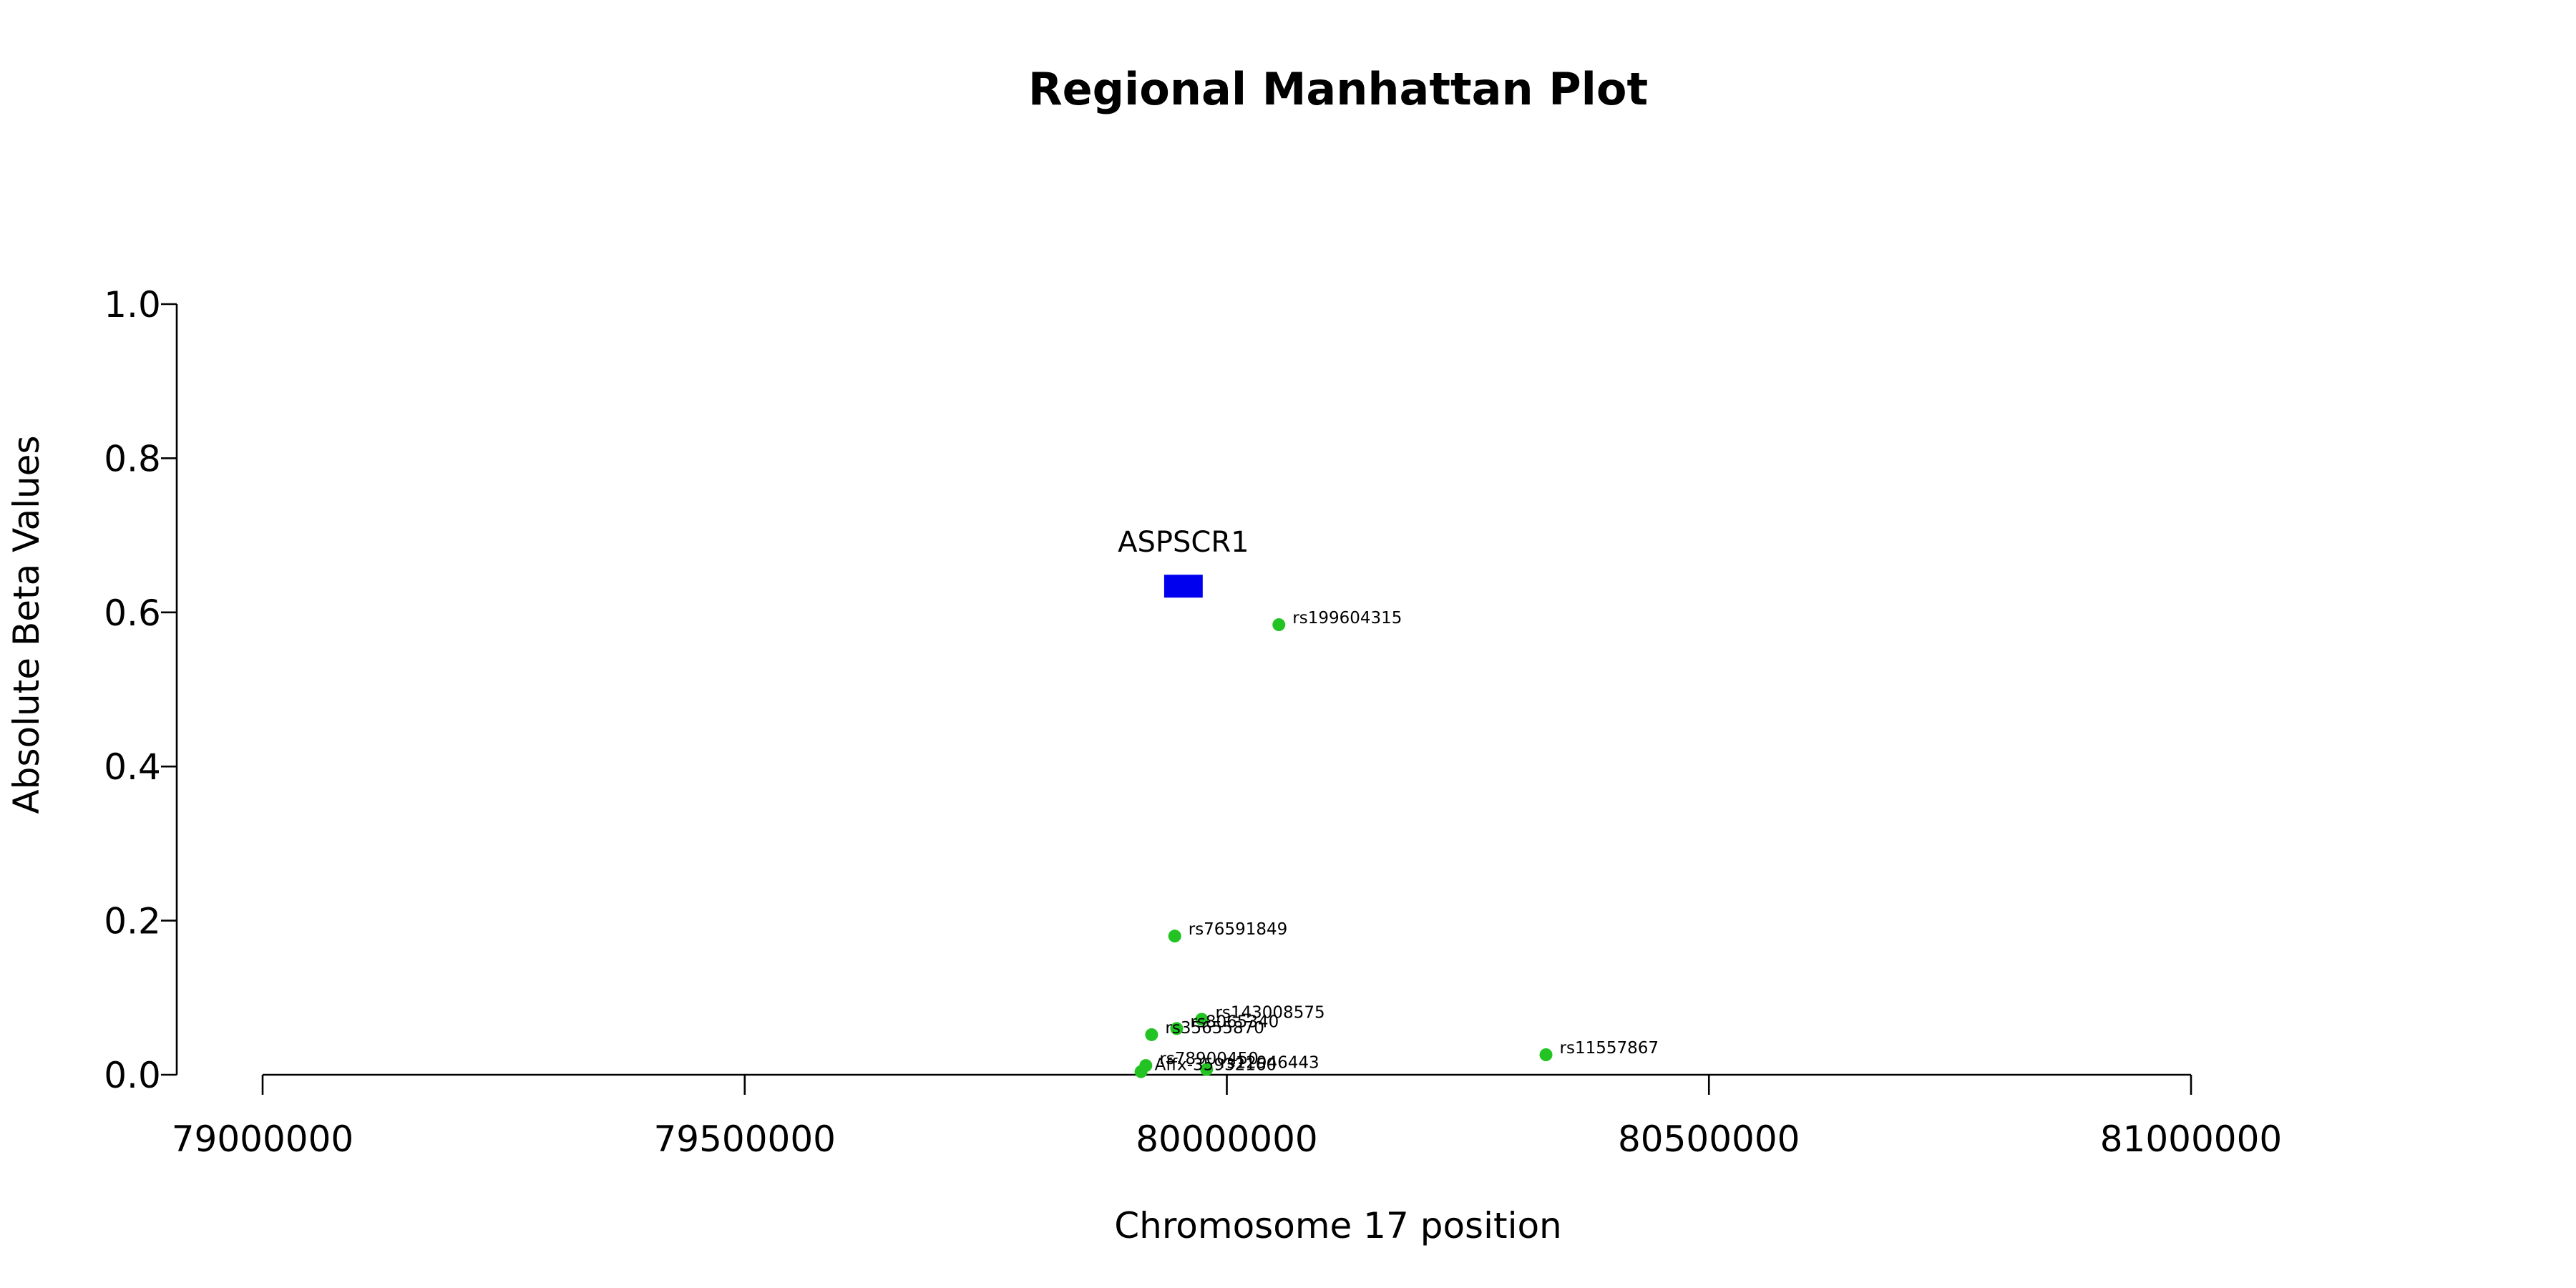  Describe the element at coordinates (1609, 1048) in the screenshot. I see `snp-label: rs11557867` at that location.